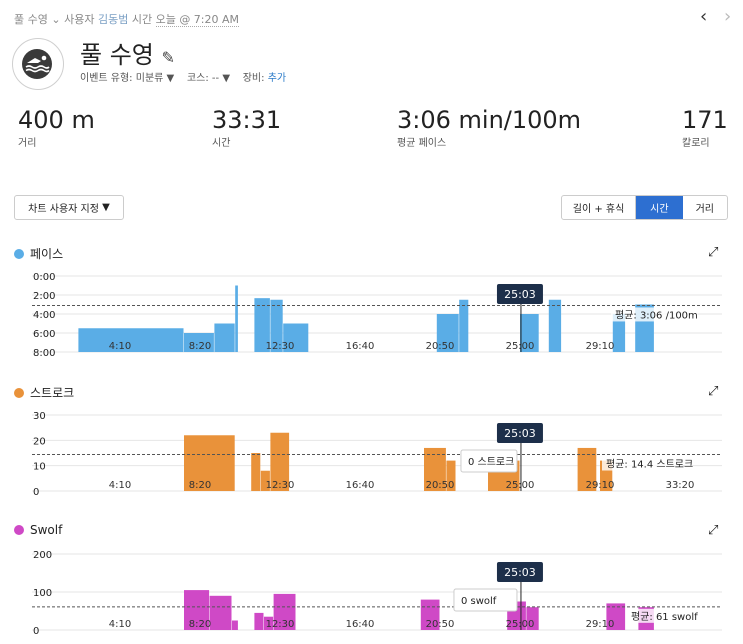 This screenshot has width=743, height=644. I want to click on pace-chart-title: 페이스, so click(38, 253).